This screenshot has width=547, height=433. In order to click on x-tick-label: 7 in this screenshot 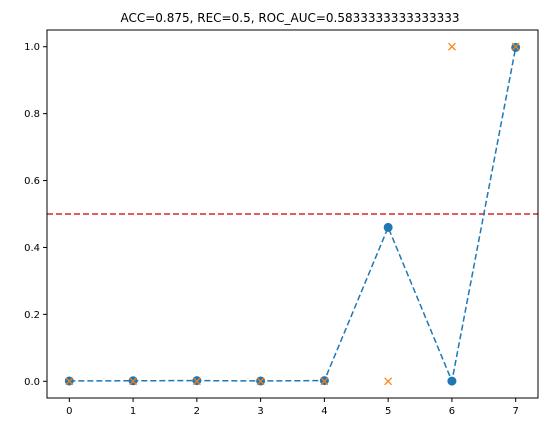, I will do `click(515, 411)`.